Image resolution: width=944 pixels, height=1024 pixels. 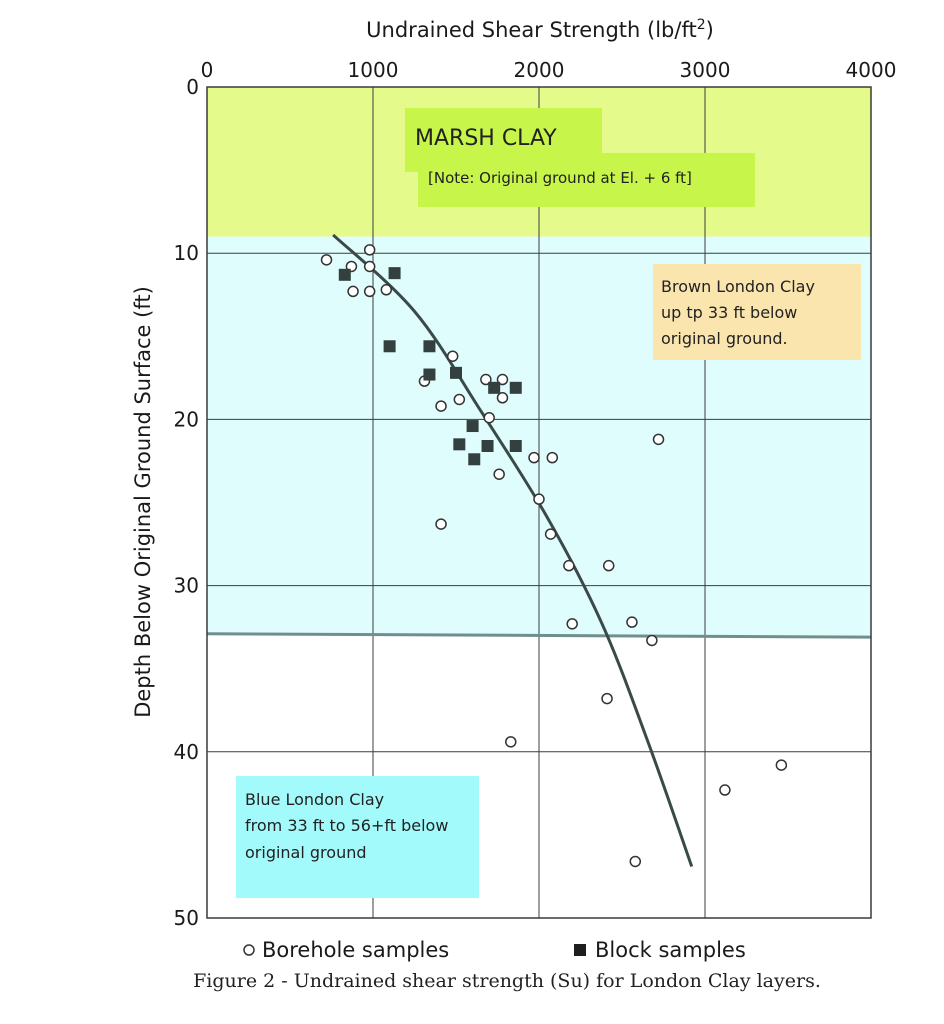 I want to click on blue-london-clay-line-1: Blue London Clay, so click(x=314, y=799).